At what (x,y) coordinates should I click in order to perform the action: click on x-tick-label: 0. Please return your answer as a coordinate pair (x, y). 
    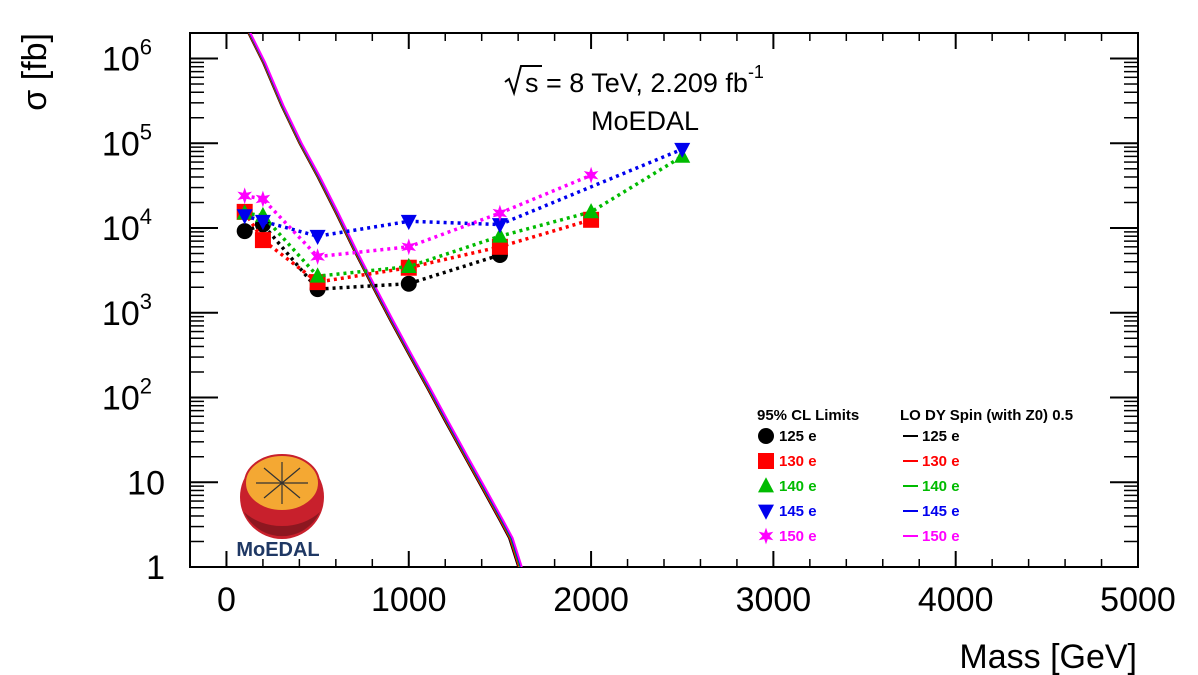
    Looking at the image, I should click on (226, 600).